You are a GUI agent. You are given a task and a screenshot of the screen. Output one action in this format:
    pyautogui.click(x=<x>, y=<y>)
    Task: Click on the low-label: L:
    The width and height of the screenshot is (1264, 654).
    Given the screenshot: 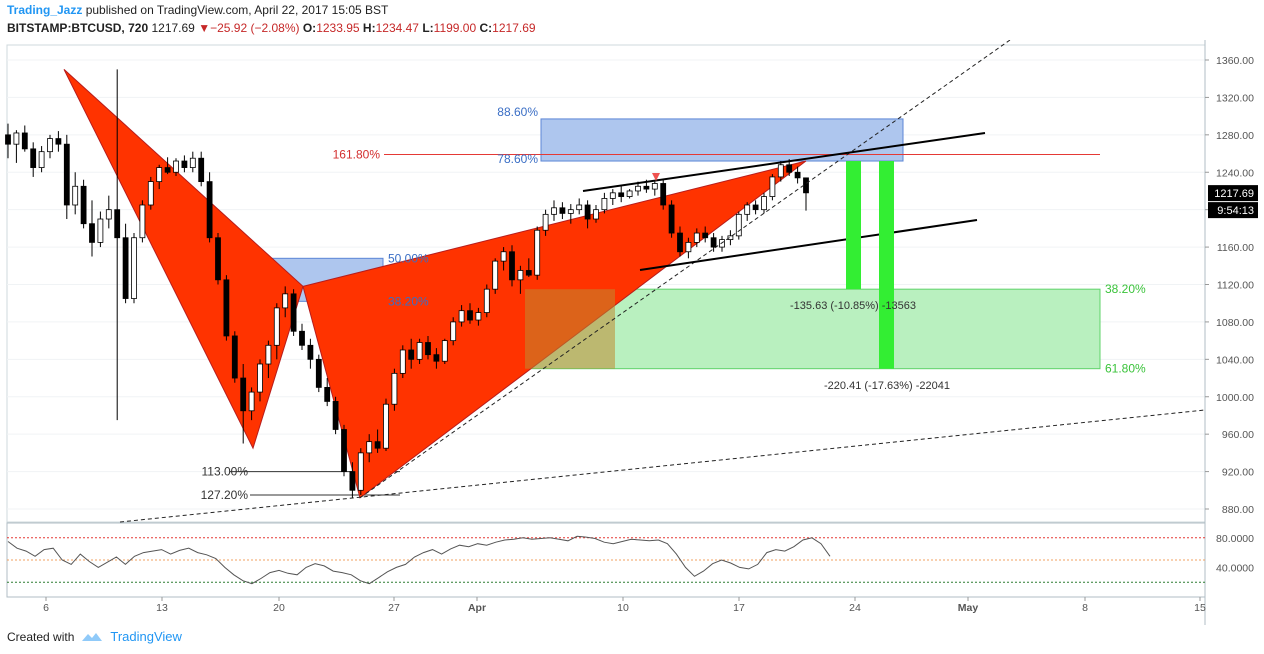 What is the action you would take?
    pyautogui.click(x=428, y=28)
    